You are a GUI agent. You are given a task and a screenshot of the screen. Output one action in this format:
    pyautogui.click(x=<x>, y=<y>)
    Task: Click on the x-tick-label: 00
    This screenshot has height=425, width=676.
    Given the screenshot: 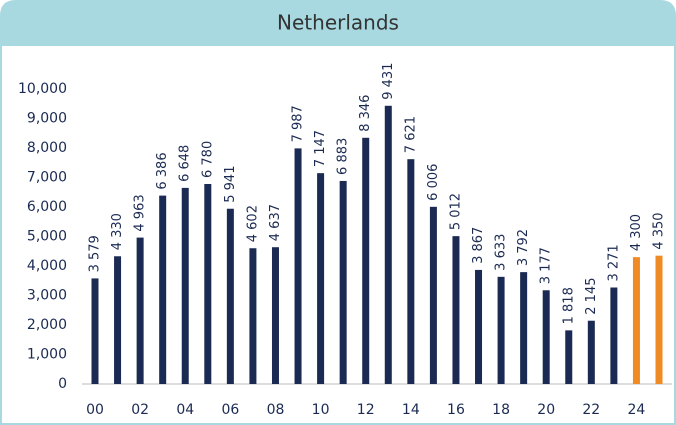 What is the action you would take?
    pyautogui.click(x=95, y=410)
    